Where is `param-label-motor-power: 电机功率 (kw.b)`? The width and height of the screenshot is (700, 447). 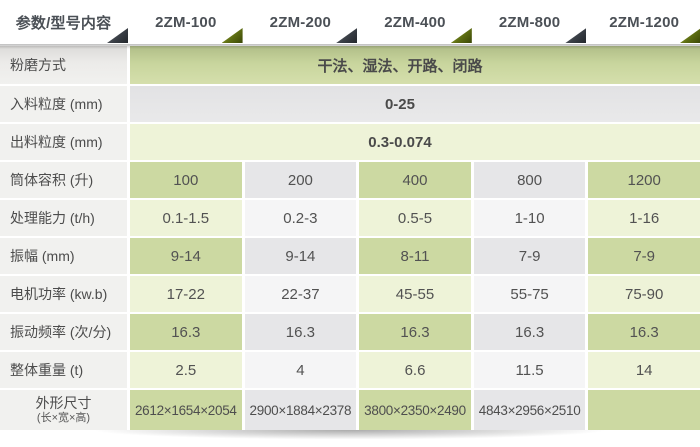
param-label-motor-power: 电机功率 (kw.b) is located at coordinates (63, 294).